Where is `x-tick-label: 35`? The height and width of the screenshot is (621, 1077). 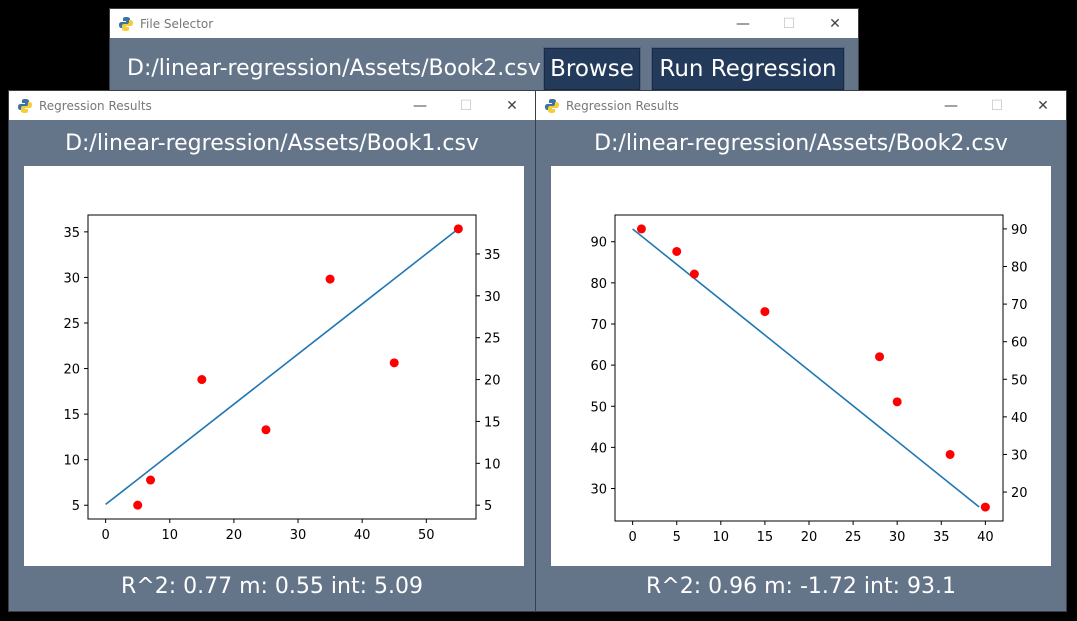
x-tick-label: 35 is located at coordinates (941, 537).